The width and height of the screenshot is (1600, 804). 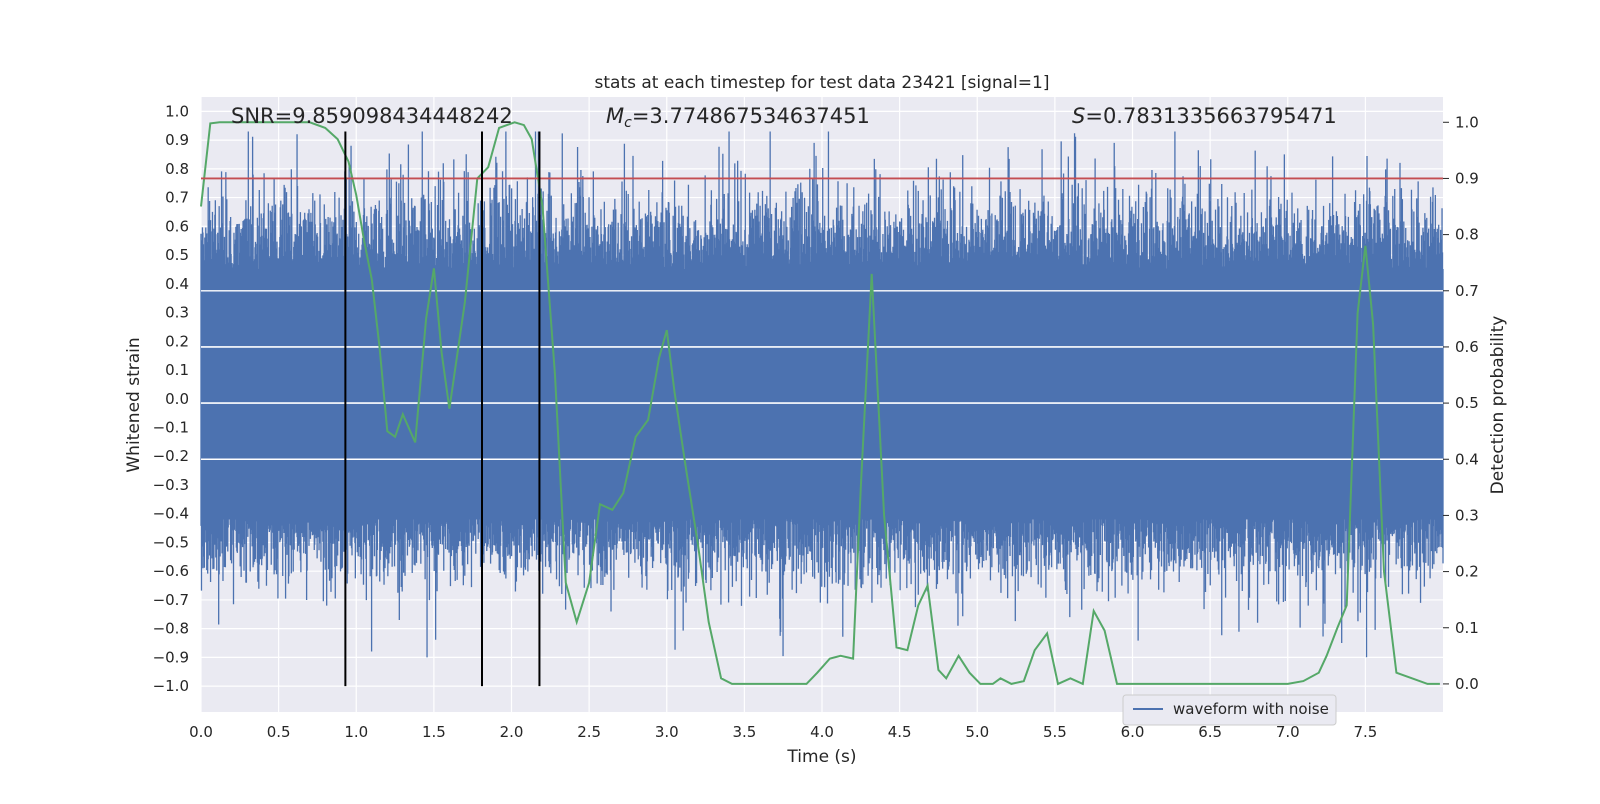 What do you see at coordinates (1467, 178) in the screenshot?
I see `y2-tick-label: 0.9` at bounding box center [1467, 178].